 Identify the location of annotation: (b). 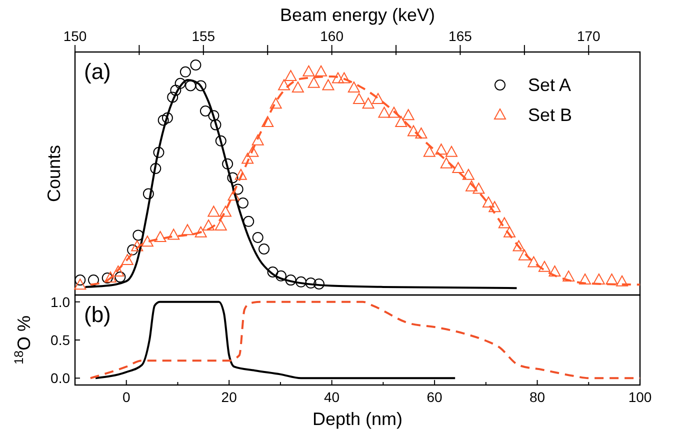
(97, 314).